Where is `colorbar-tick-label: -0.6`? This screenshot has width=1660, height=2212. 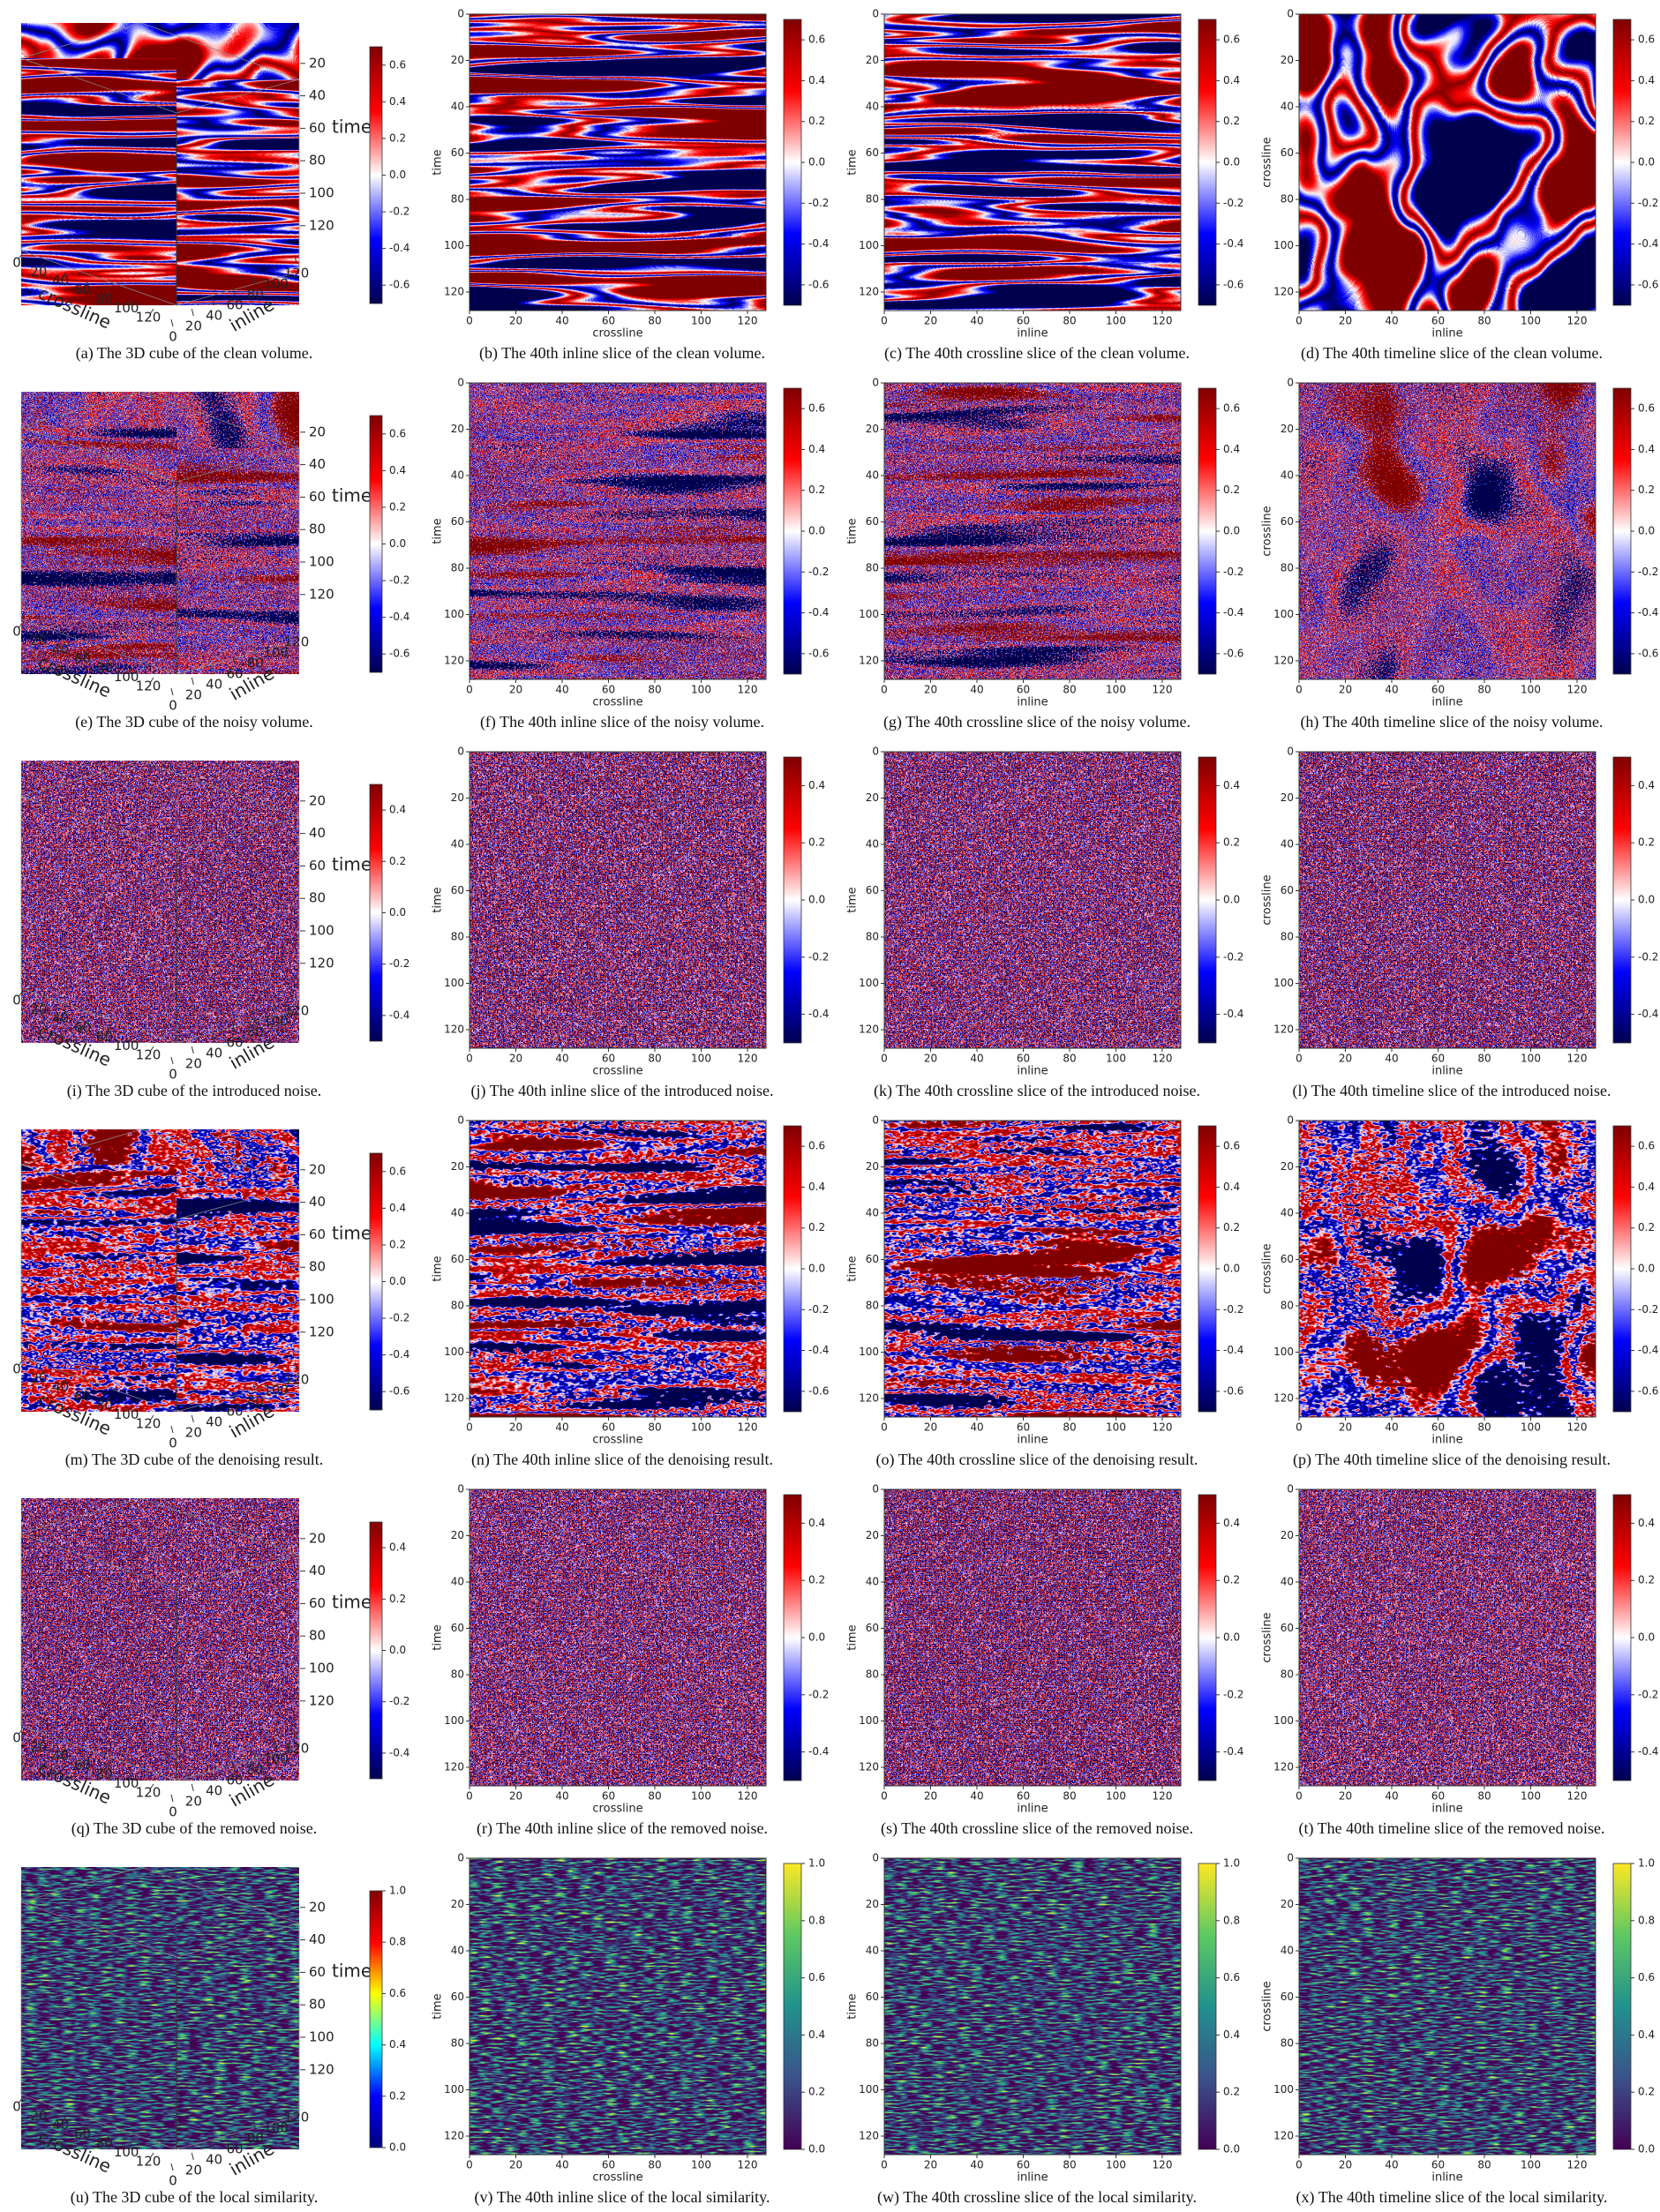 colorbar-tick-label: -0.6 is located at coordinates (1233, 1390).